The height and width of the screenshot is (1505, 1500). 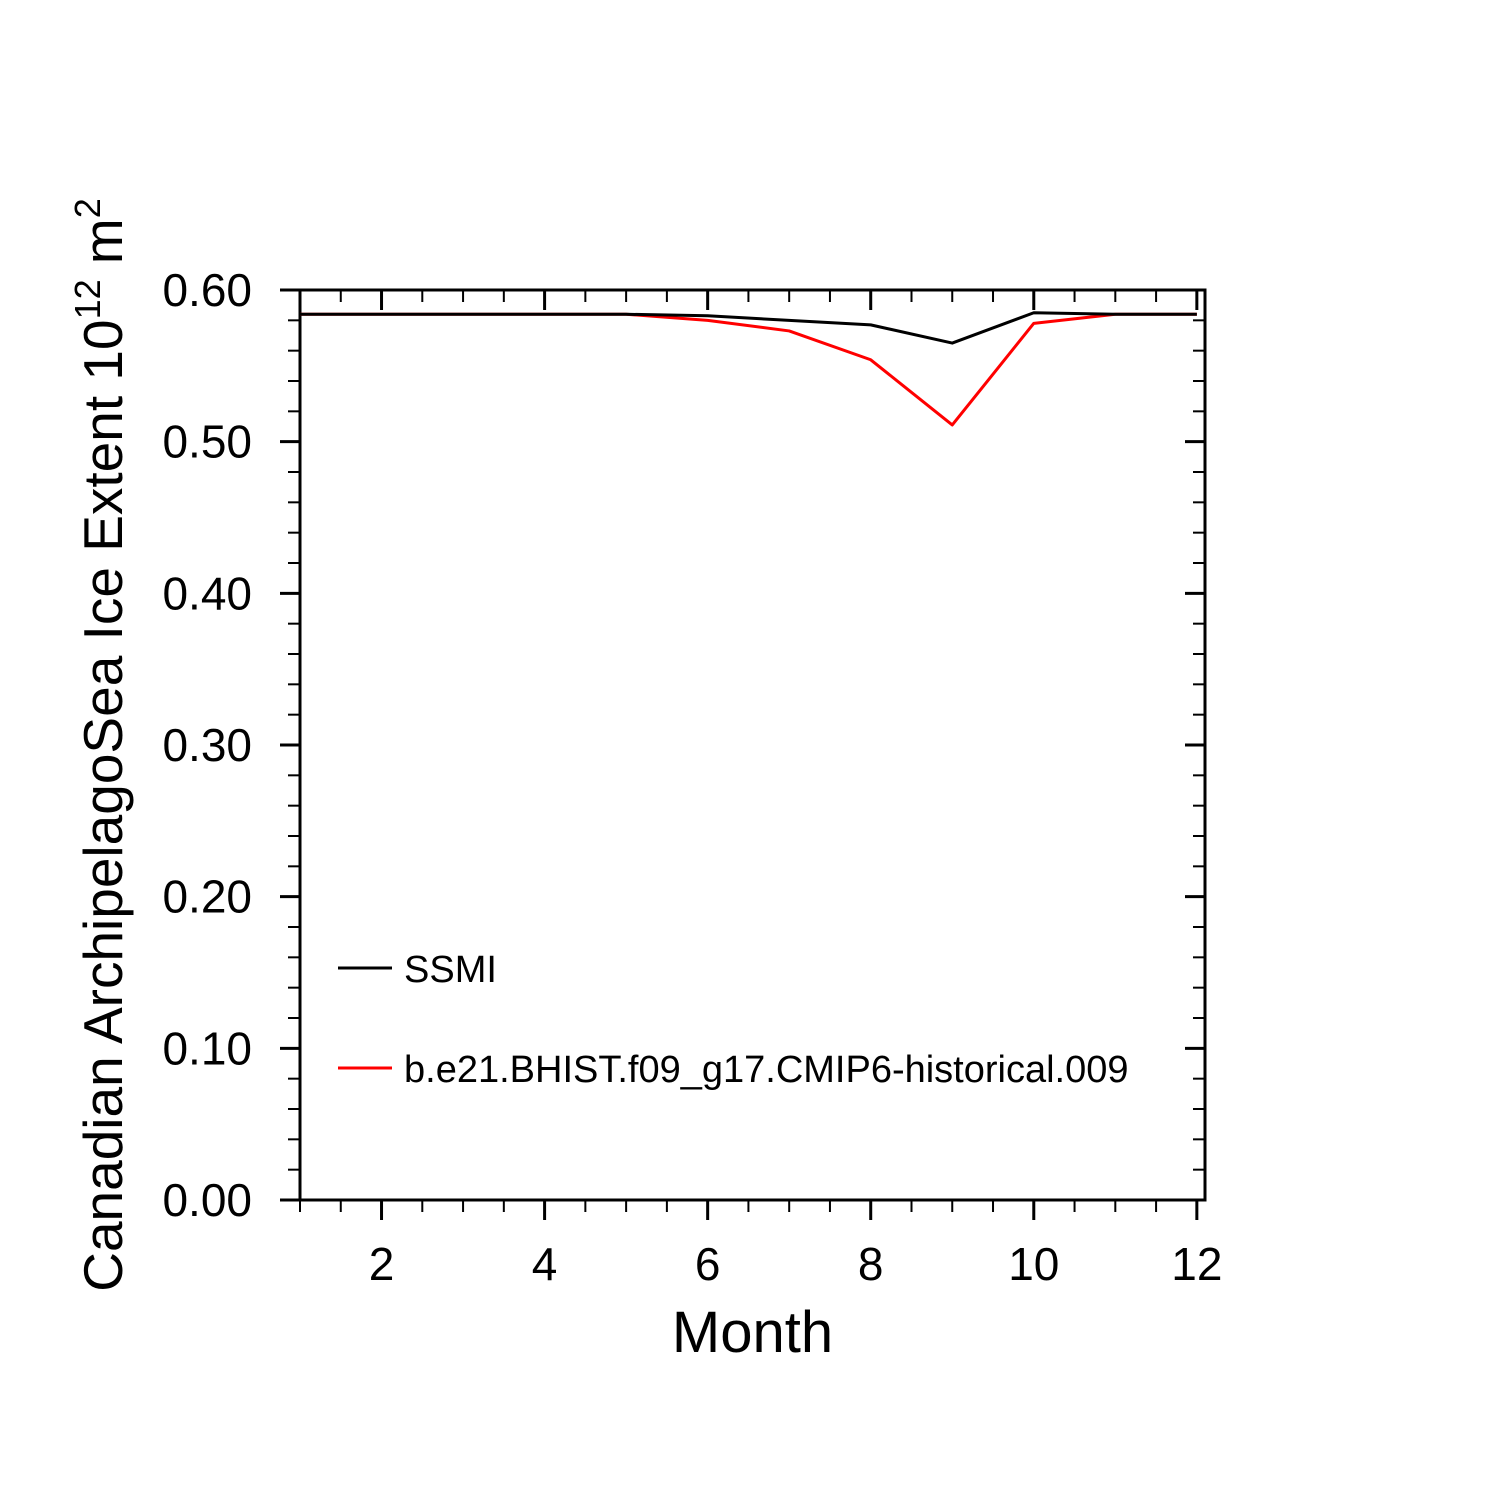 What do you see at coordinates (207, 897) in the screenshot?
I see `y-tick-label: 0.20` at bounding box center [207, 897].